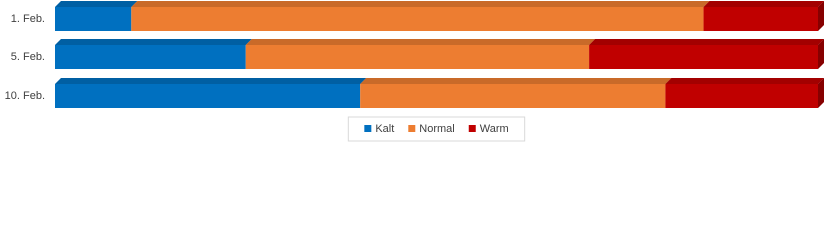 The width and height of the screenshot is (829, 240). I want to click on legend-label: Kalt, so click(384, 129).